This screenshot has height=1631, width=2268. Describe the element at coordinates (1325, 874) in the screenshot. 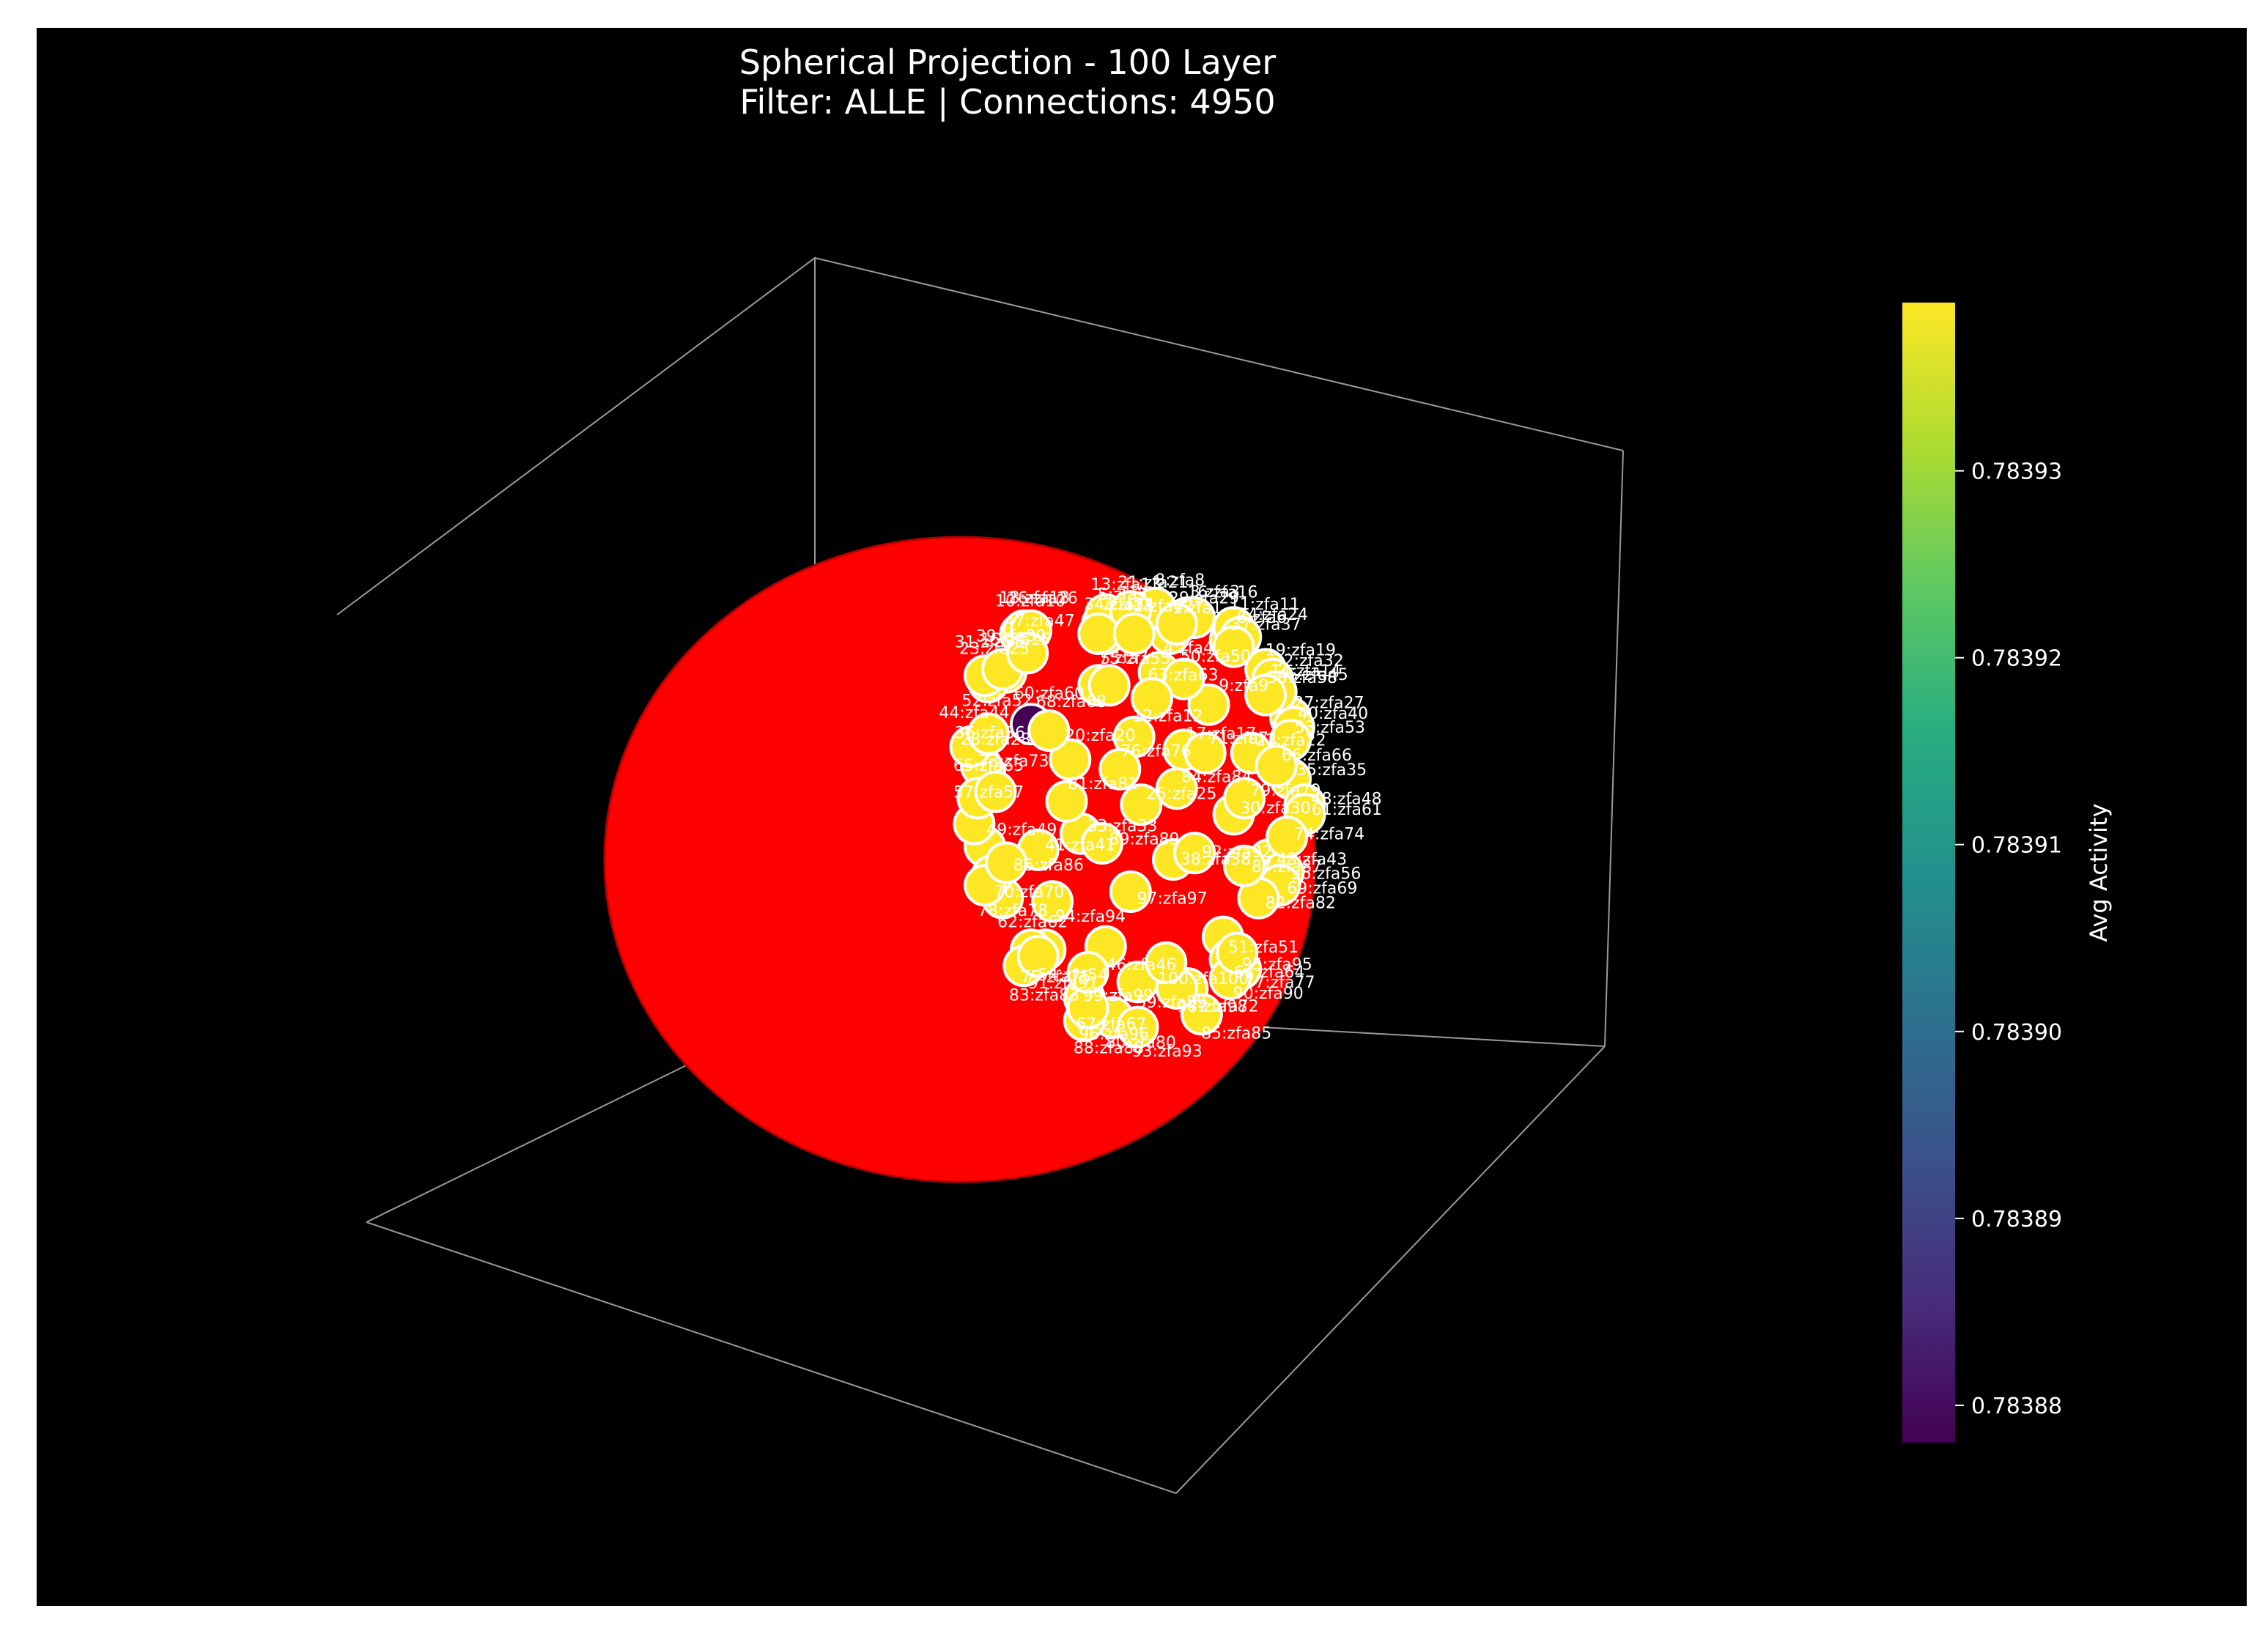

I see `node-label: 56:zfa56` at that location.